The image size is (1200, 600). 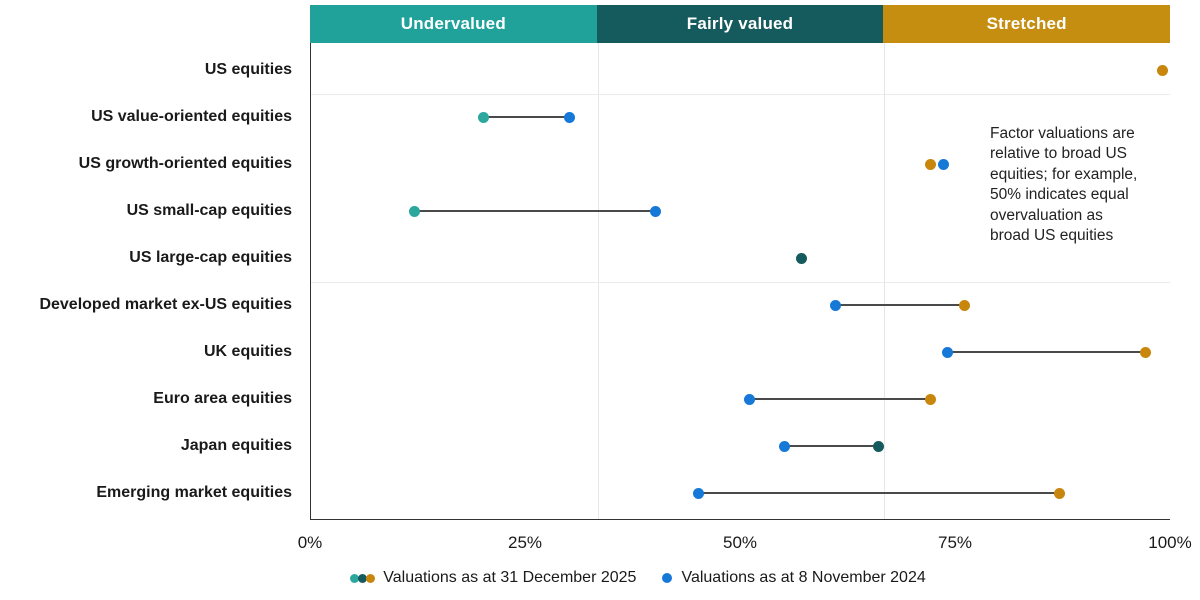 What do you see at coordinates (209, 210) in the screenshot?
I see `row-label: US small-cap equities` at bounding box center [209, 210].